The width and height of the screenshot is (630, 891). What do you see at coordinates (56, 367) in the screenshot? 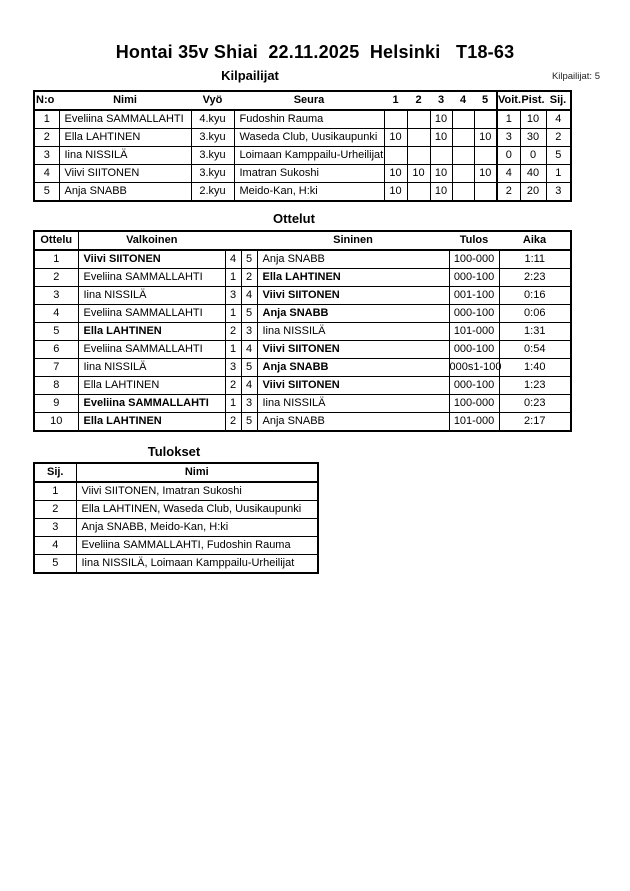
I see `cell-match-no: 7` at bounding box center [56, 367].